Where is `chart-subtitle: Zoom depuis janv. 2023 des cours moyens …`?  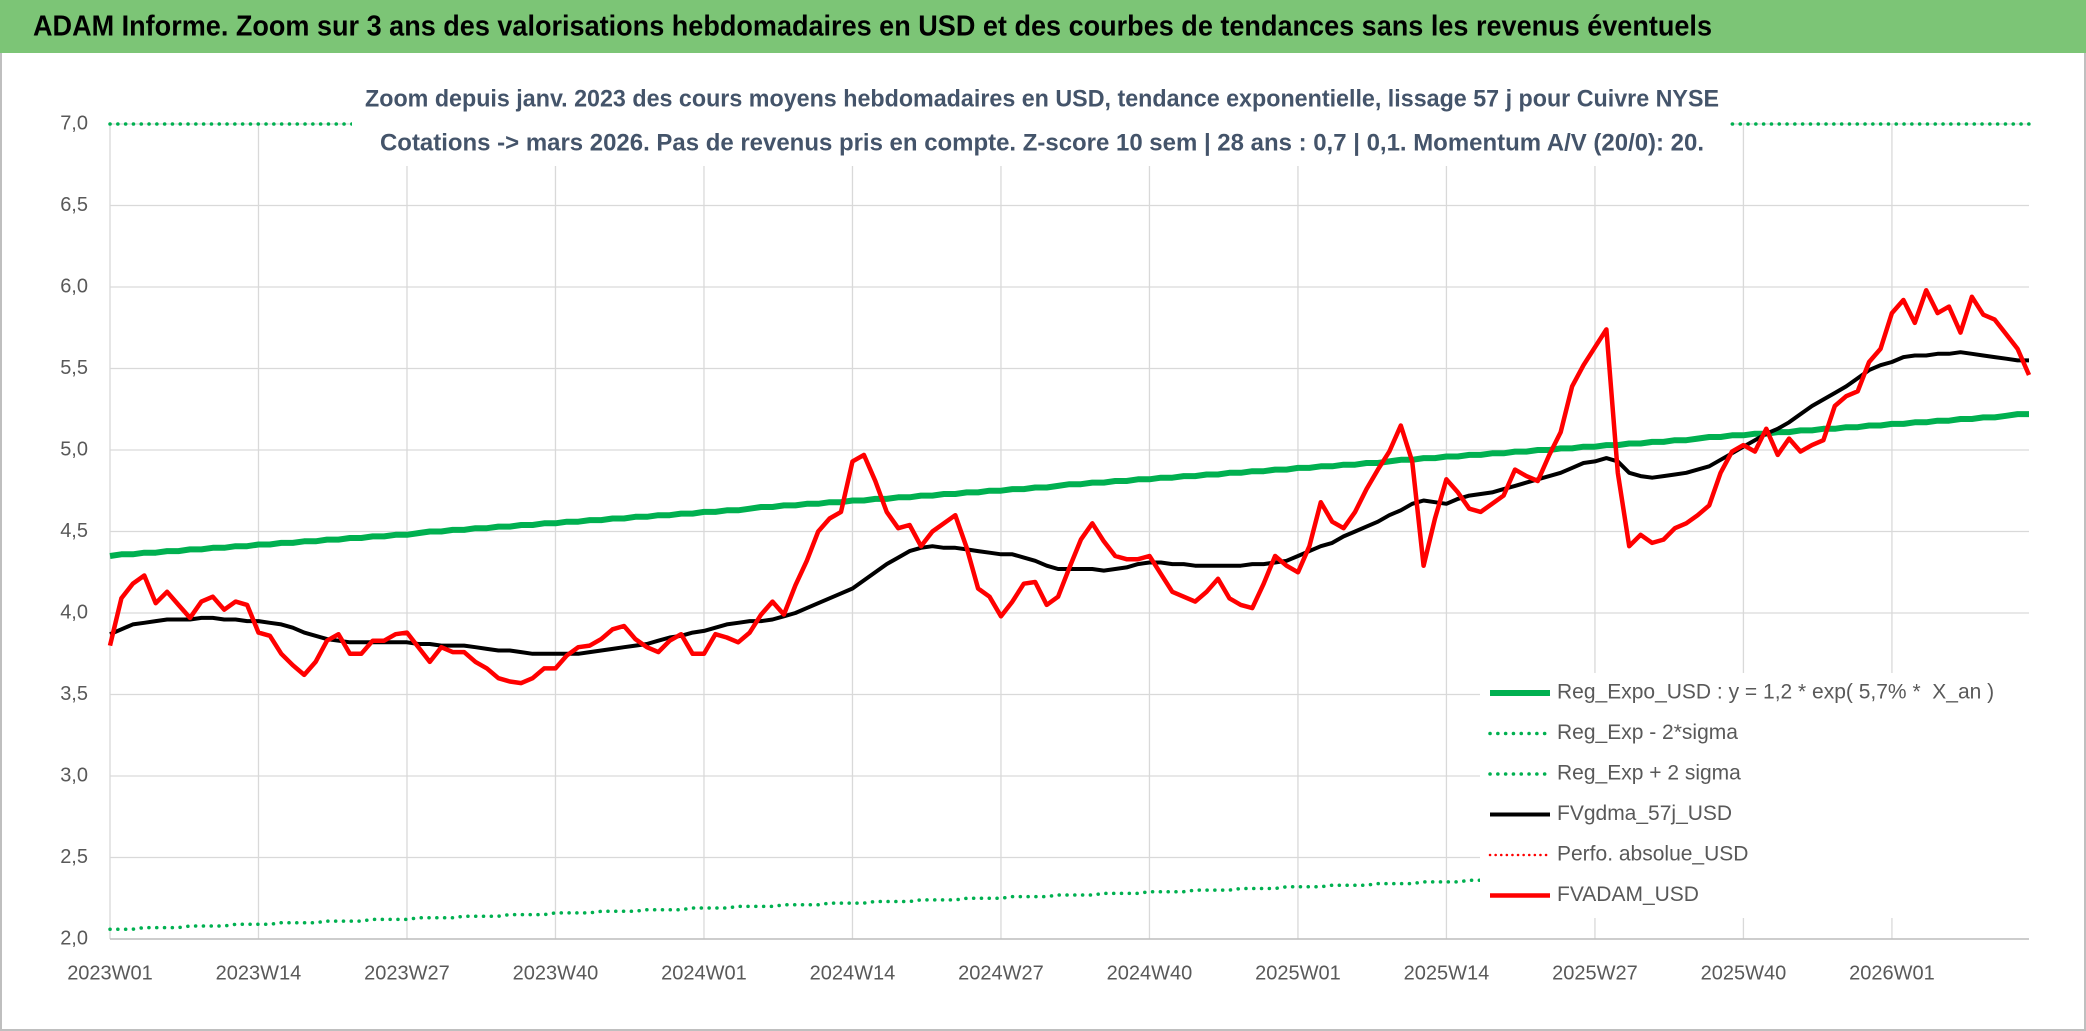 chart-subtitle: Zoom depuis janv. 2023 des cours moyens … is located at coordinates (1042, 98).